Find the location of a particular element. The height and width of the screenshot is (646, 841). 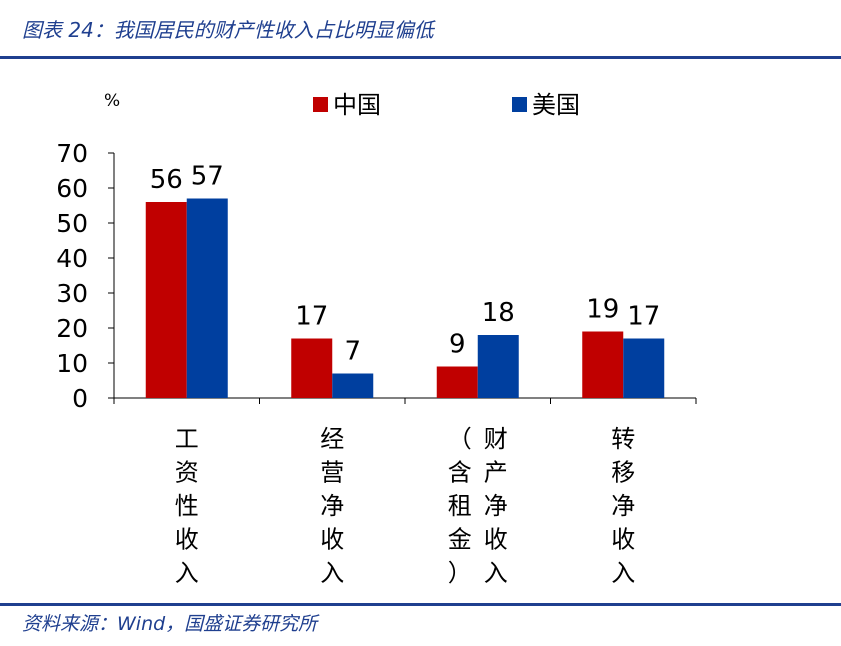

category-char: 产 is located at coordinates (496, 473).